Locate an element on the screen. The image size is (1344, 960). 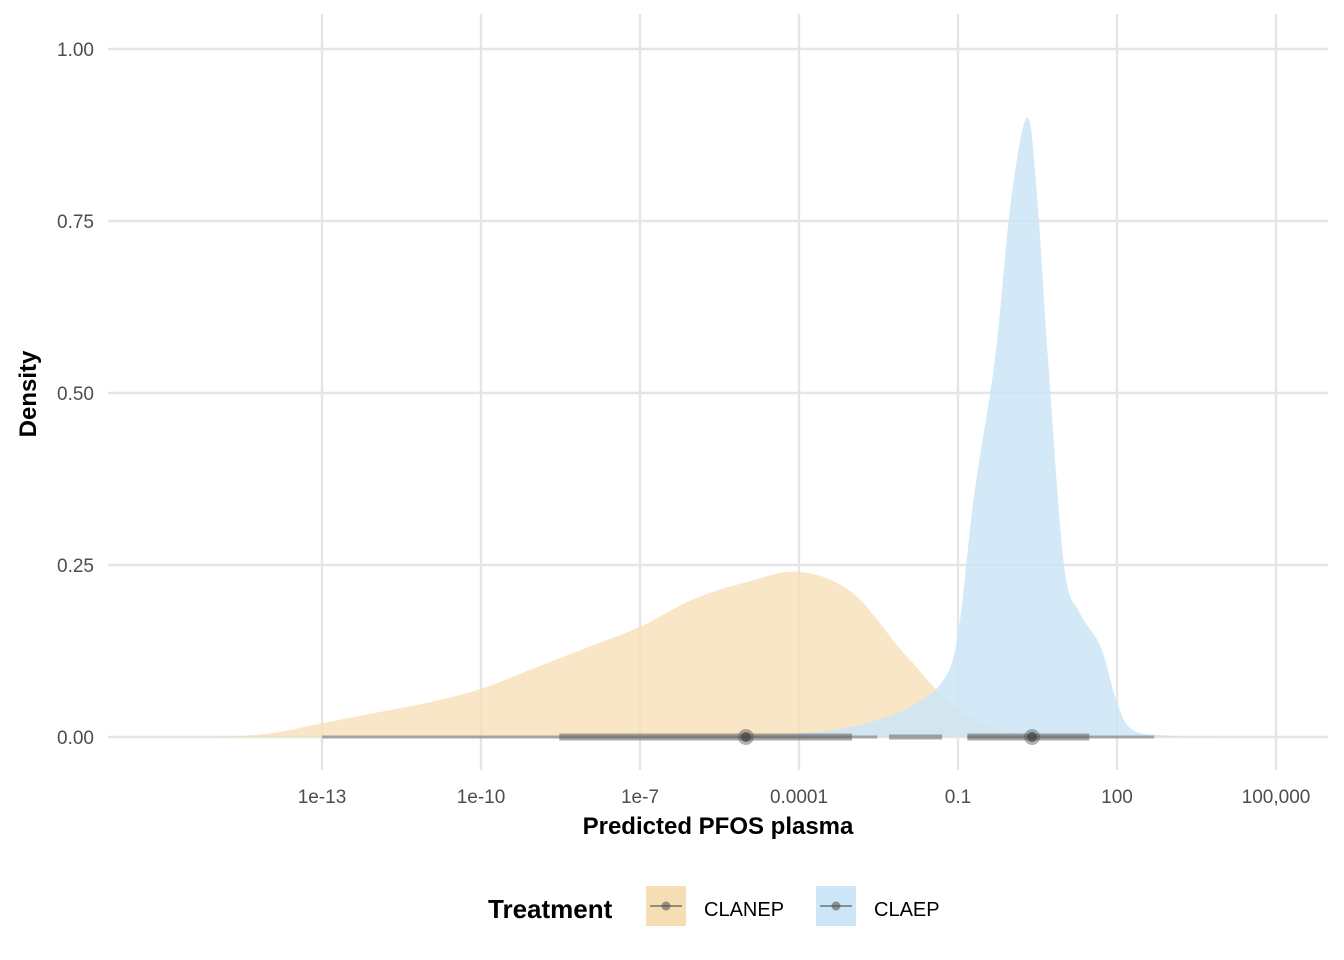
y-tick-label: 0.25 is located at coordinates (75, 566).